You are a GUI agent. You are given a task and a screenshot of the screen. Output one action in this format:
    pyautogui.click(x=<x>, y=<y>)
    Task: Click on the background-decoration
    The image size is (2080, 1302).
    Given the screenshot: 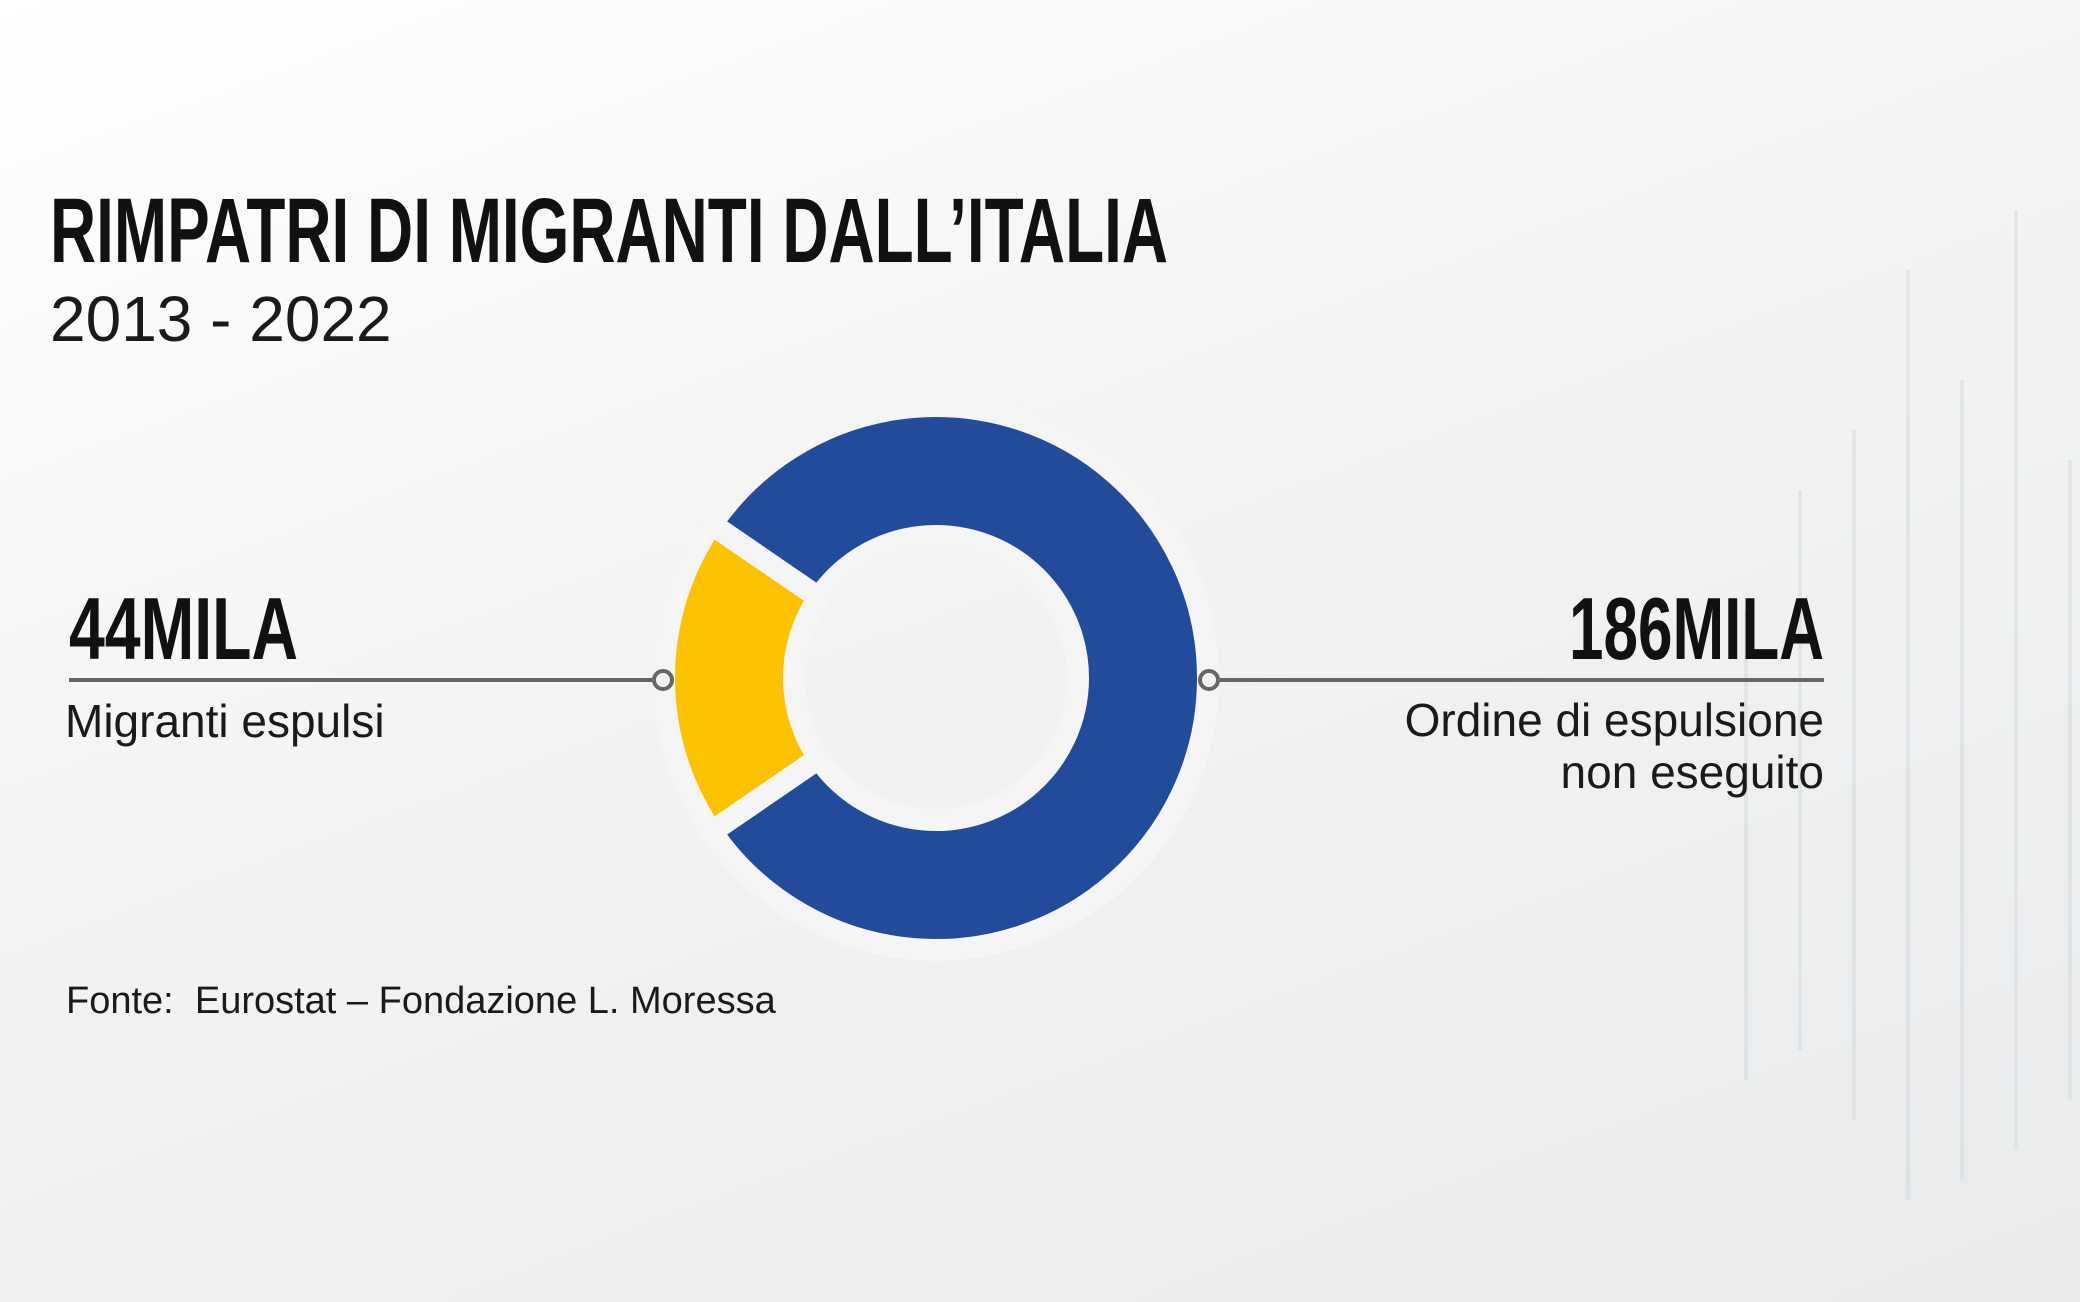 What is the action you would take?
    pyautogui.click(x=1908, y=705)
    